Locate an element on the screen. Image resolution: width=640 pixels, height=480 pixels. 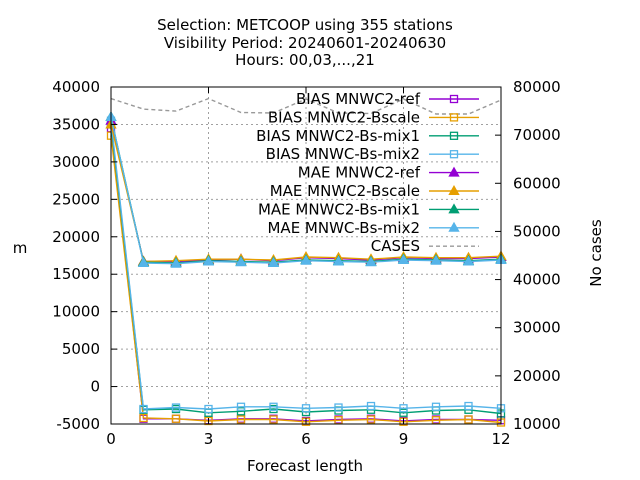
legend-entry: BIAS MNWC2-Bscale is located at coordinates (373, 117).